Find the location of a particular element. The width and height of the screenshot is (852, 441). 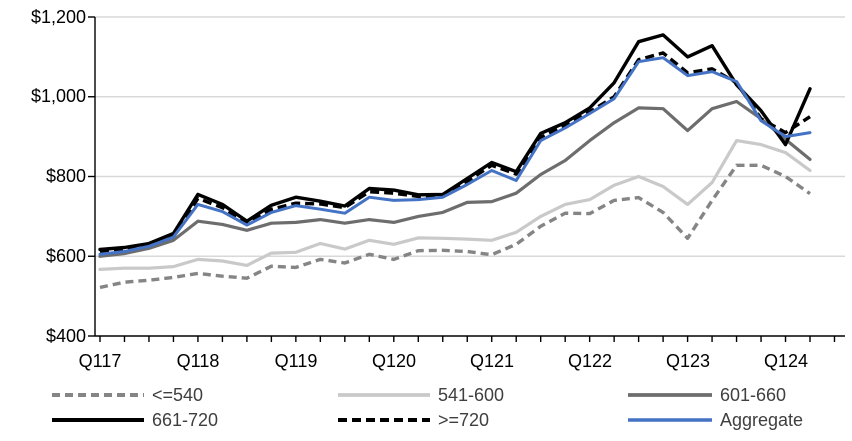

x-axis-label-q124: Q124 is located at coordinates (786, 361).